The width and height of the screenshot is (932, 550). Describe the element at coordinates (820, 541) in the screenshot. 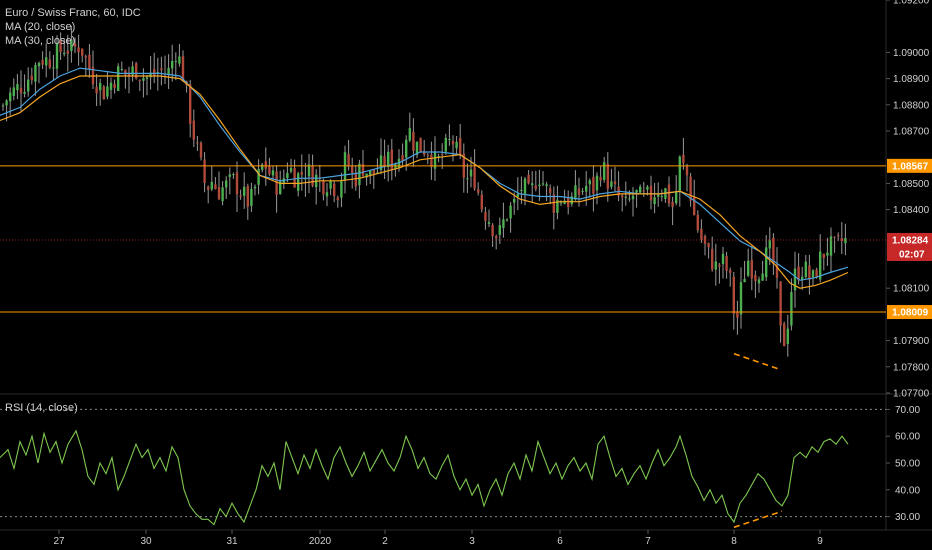

I see `time-tick-label: 9` at that location.